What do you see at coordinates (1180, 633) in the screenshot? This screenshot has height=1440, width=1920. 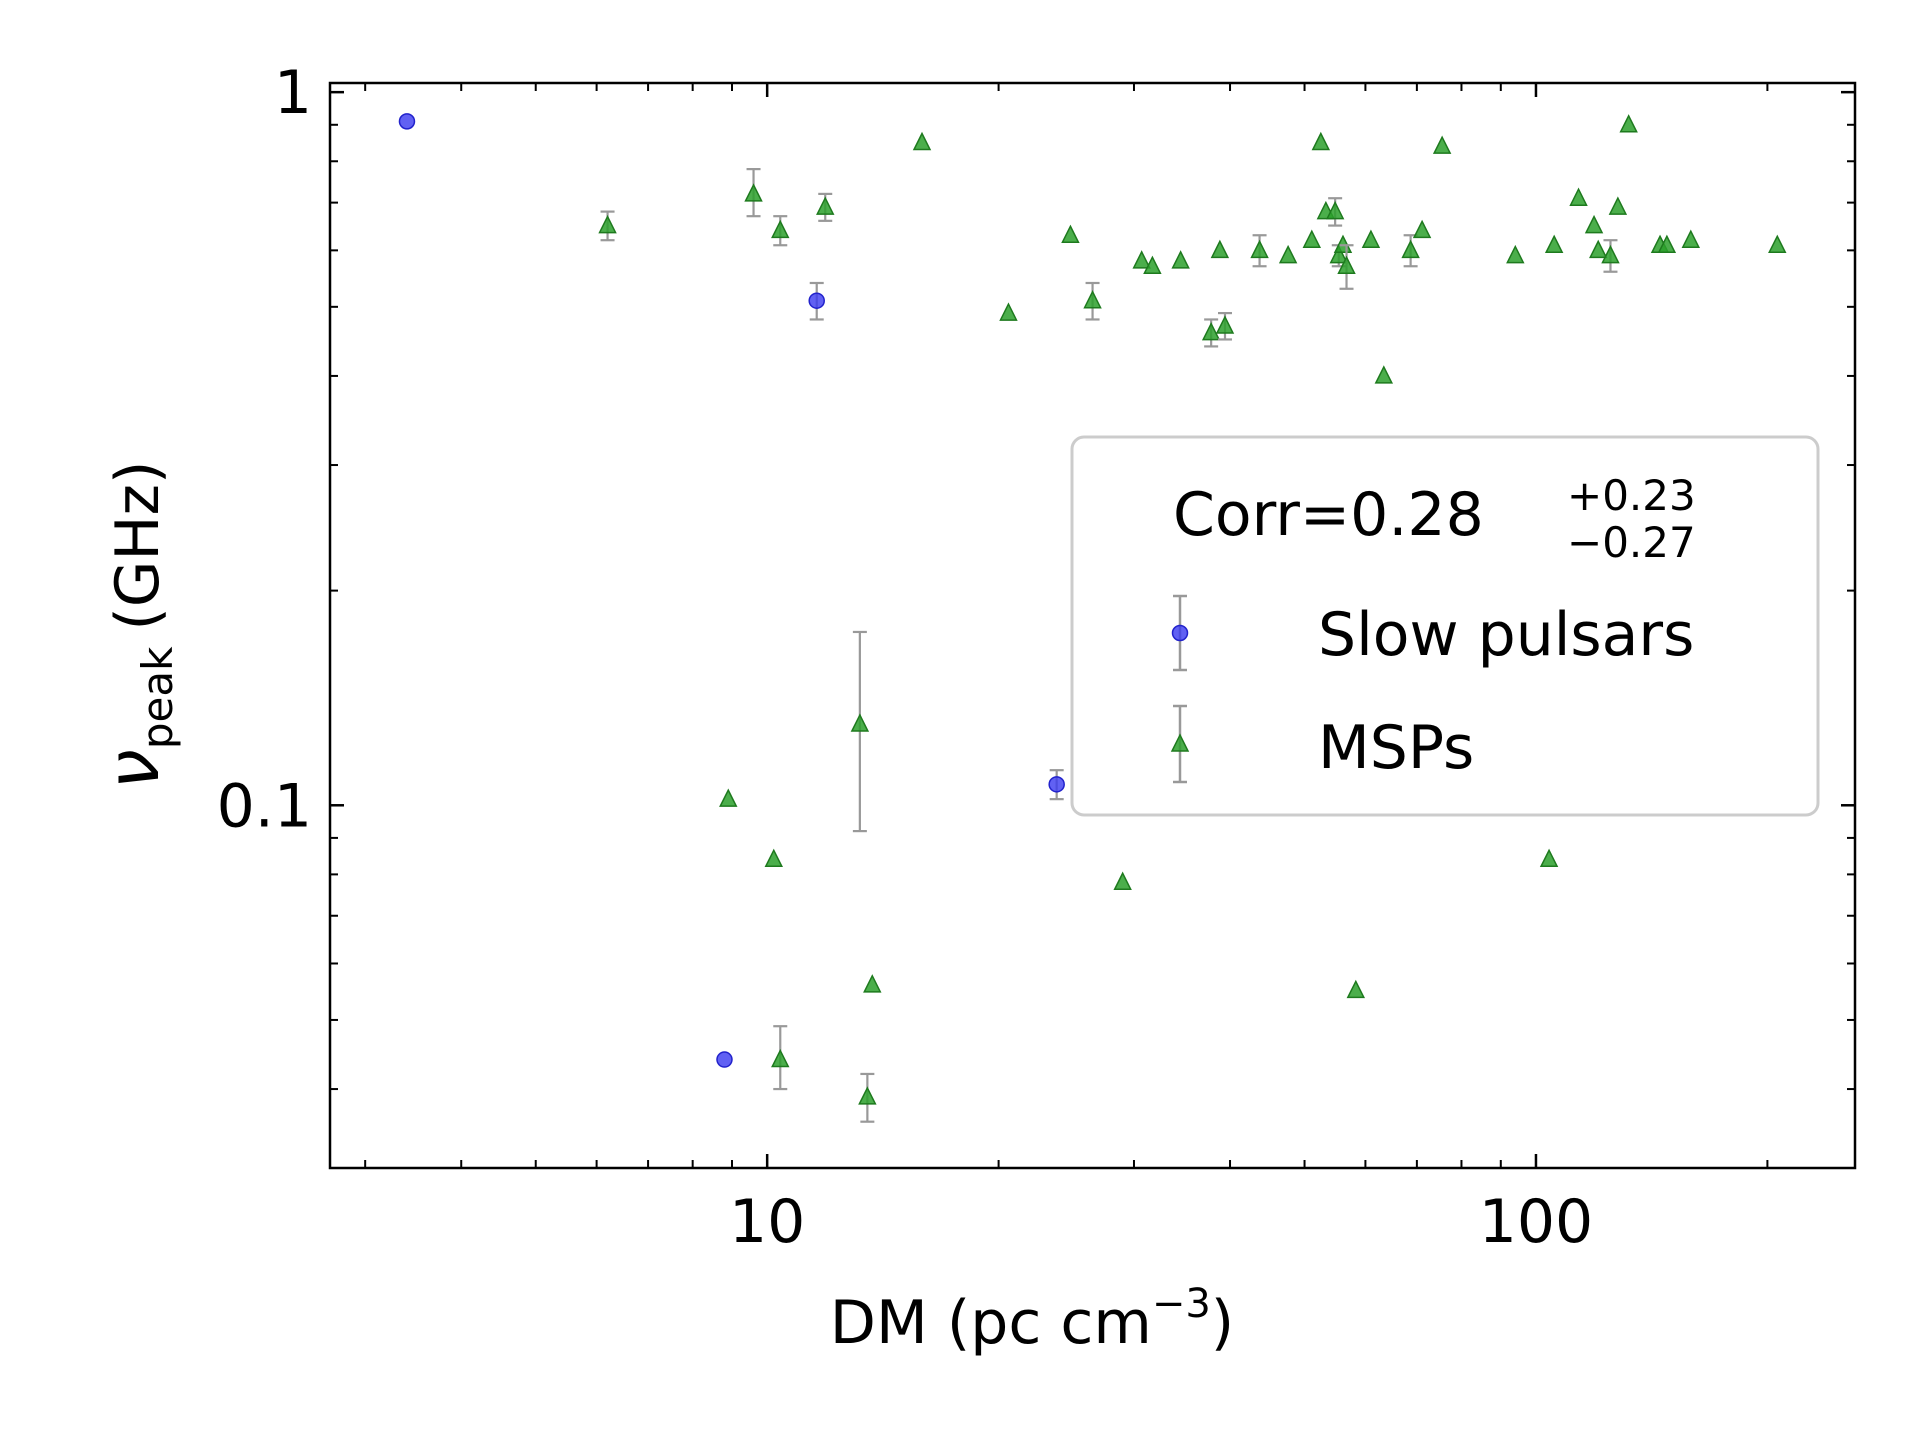 I see `legend-marker-slow-pulsars` at bounding box center [1180, 633].